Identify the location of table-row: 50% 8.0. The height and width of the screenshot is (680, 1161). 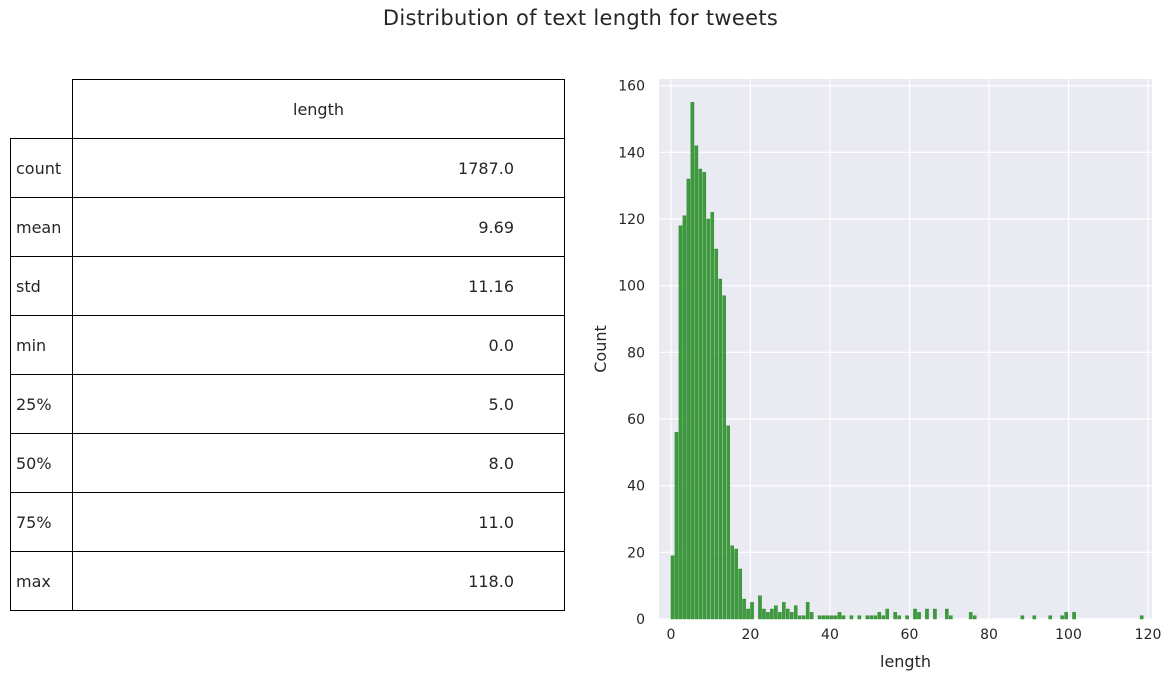
(287, 463).